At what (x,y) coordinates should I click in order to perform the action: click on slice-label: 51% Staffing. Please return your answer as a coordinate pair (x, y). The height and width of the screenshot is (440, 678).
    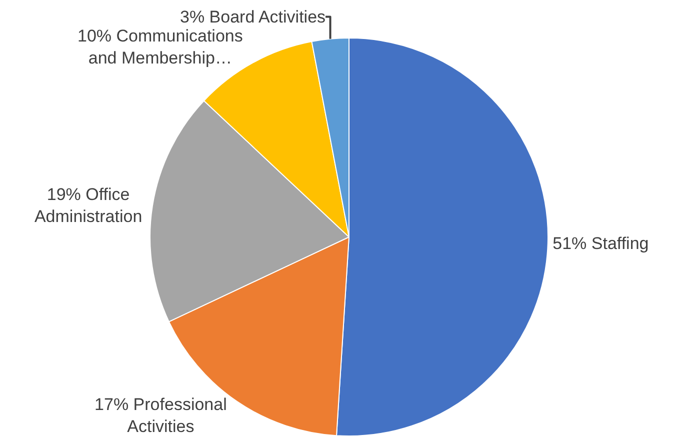
    Looking at the image, I should click on (600, 243).